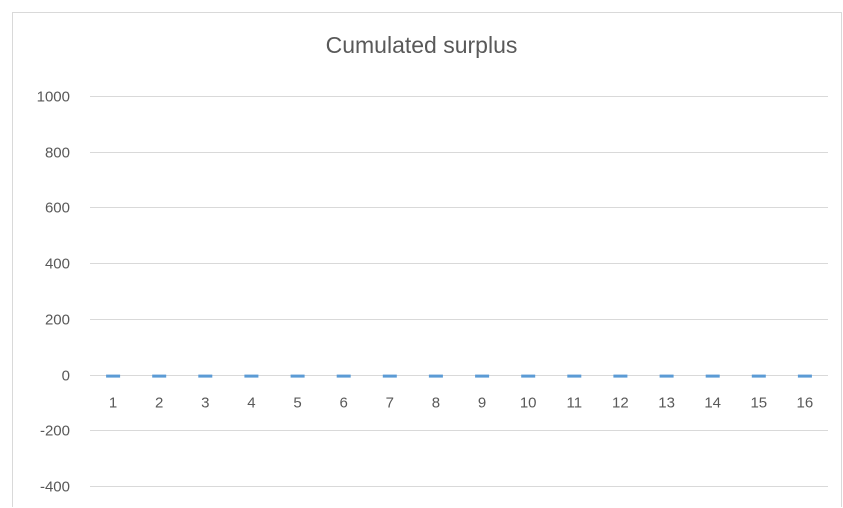 This screenshot has width=843, height=508. What do you see at coordinates (57, 264) in the screenshot?
I see `y-tick-label: 400` at bounding box center [57, 264].